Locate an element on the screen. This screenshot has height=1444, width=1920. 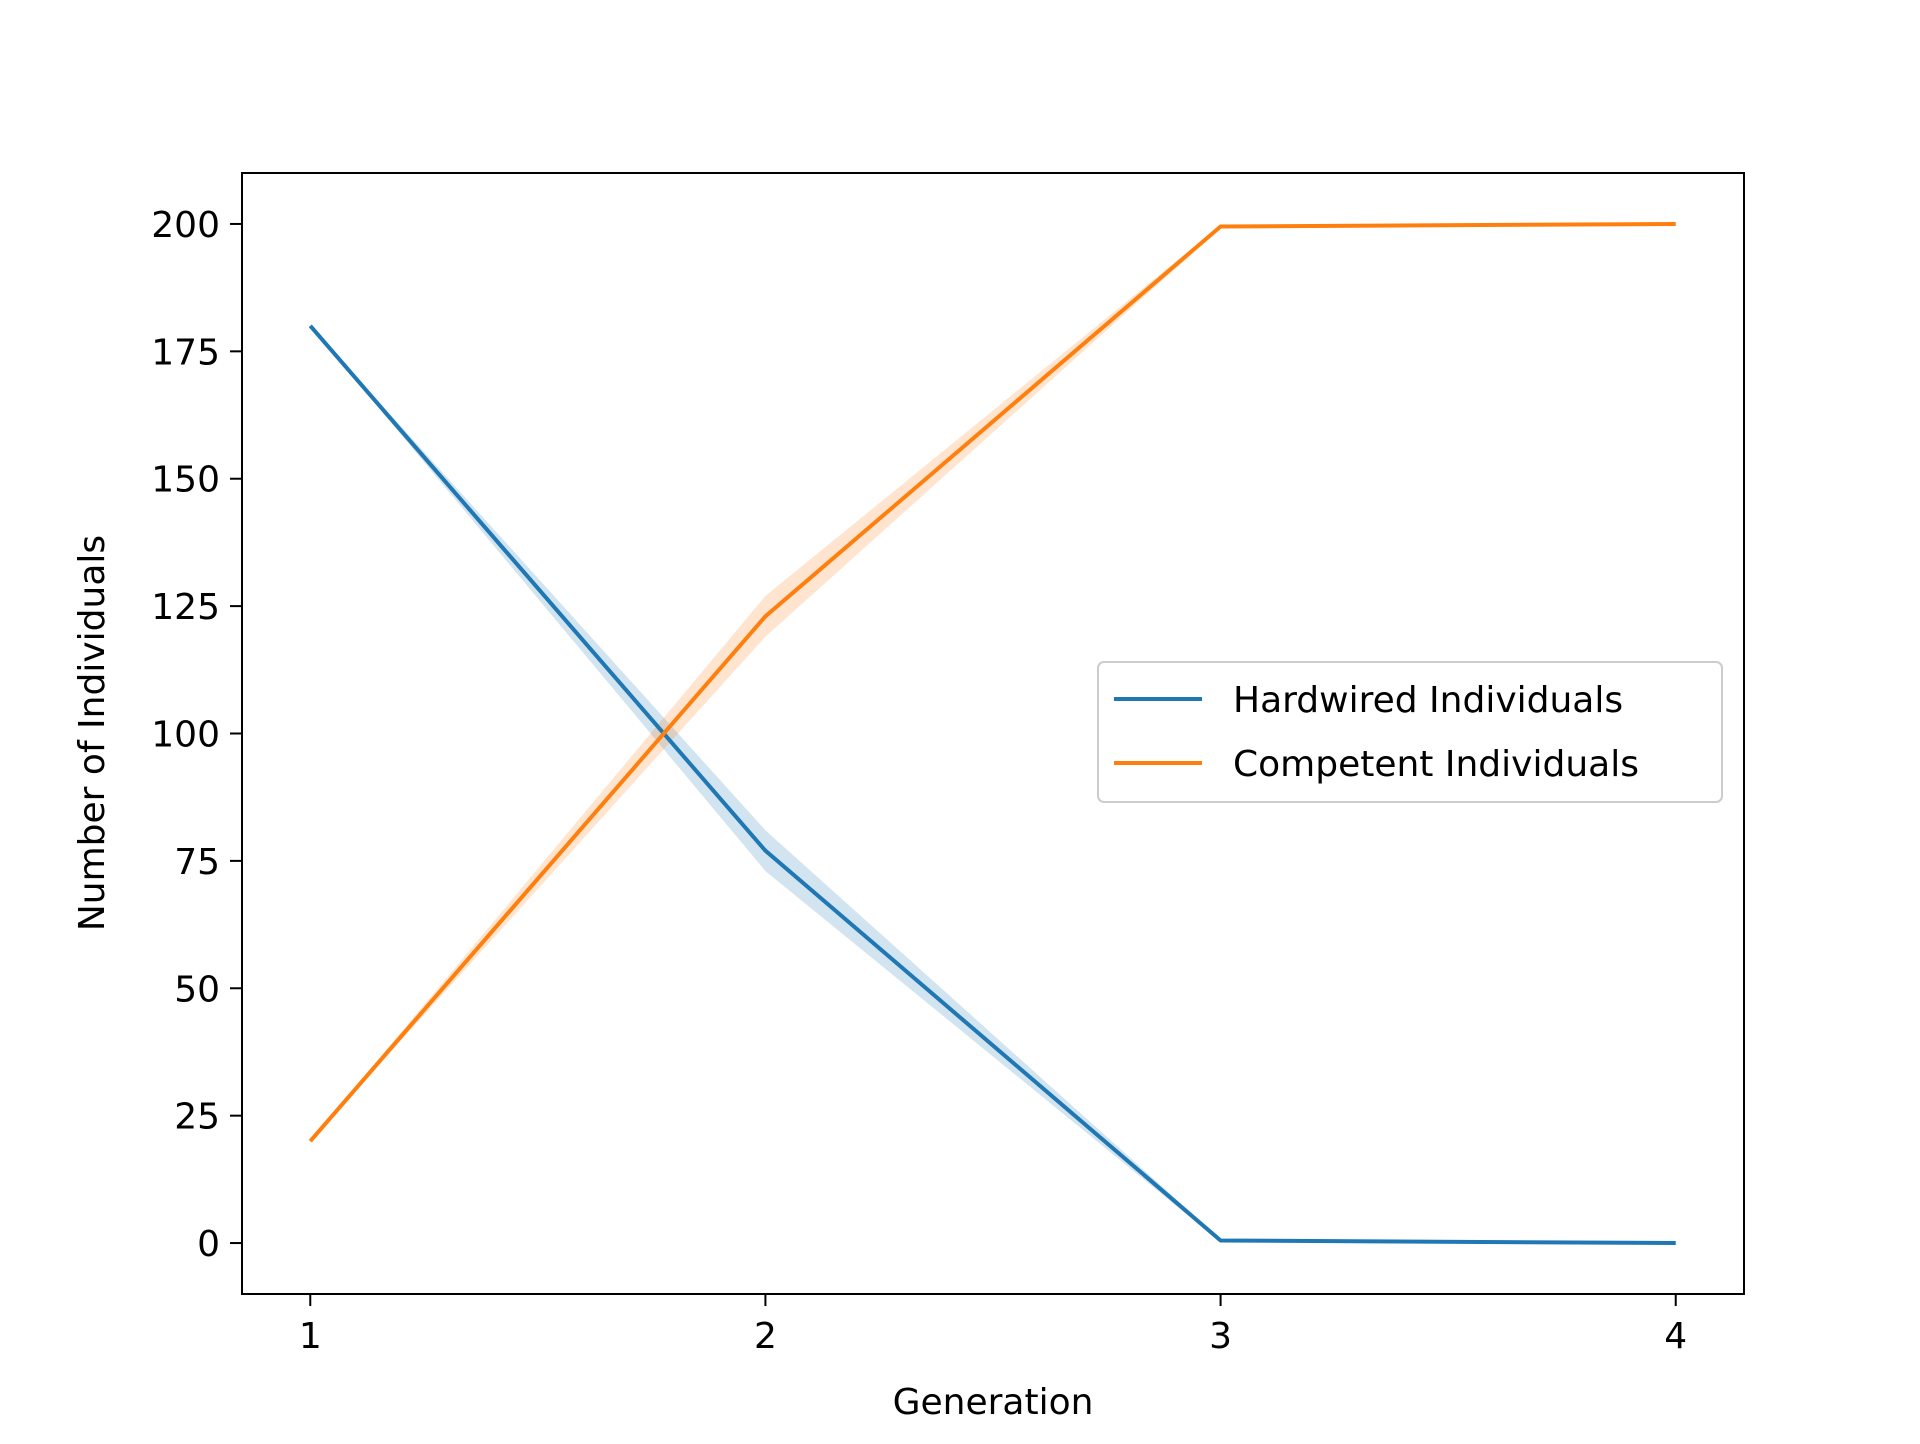
y-tick-label: 125 is located at coordinates (185, 607).